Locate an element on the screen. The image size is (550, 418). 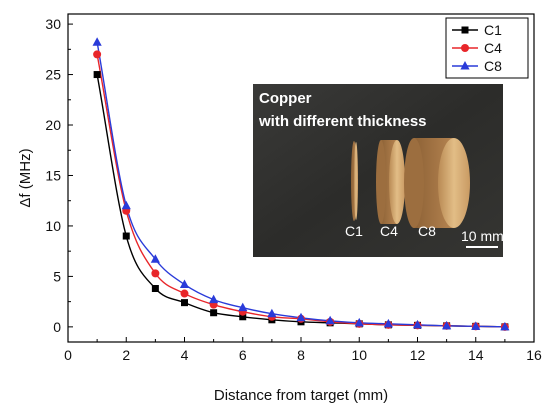
y-tick-label: 0 is located at coordinates (57, 327).